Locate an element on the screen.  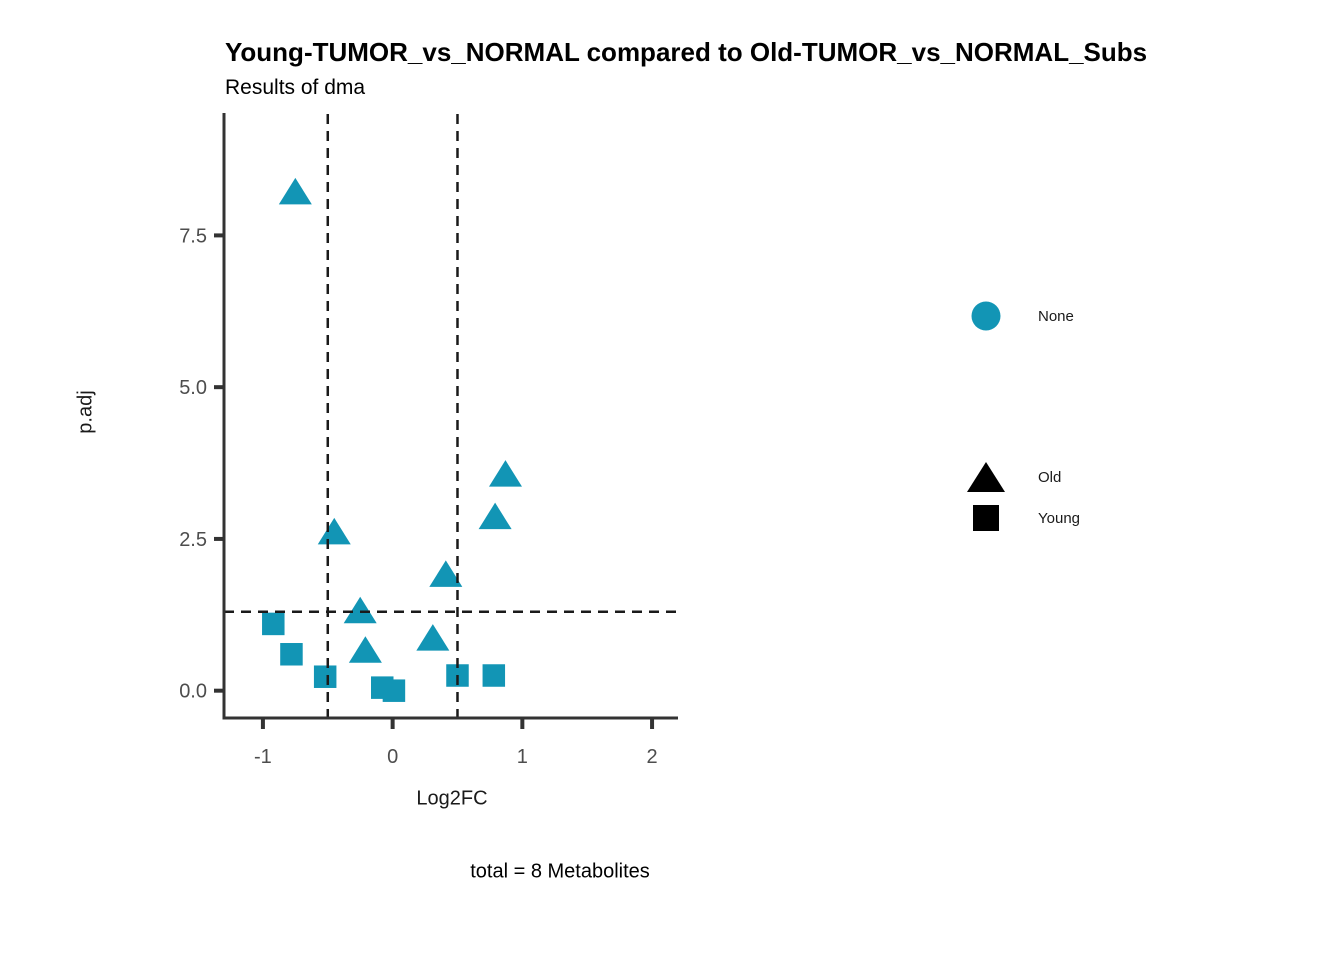
legend-label-young: Young is located at coordinates (1059, 518).